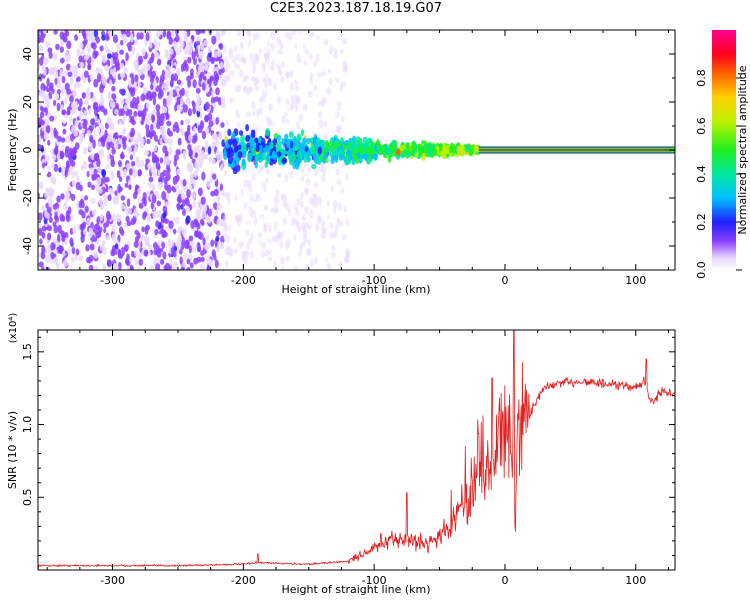 This screenshot has height=600, width=750. I want to click on spectrogram-x-tick-label: 100, so click(635, 280).